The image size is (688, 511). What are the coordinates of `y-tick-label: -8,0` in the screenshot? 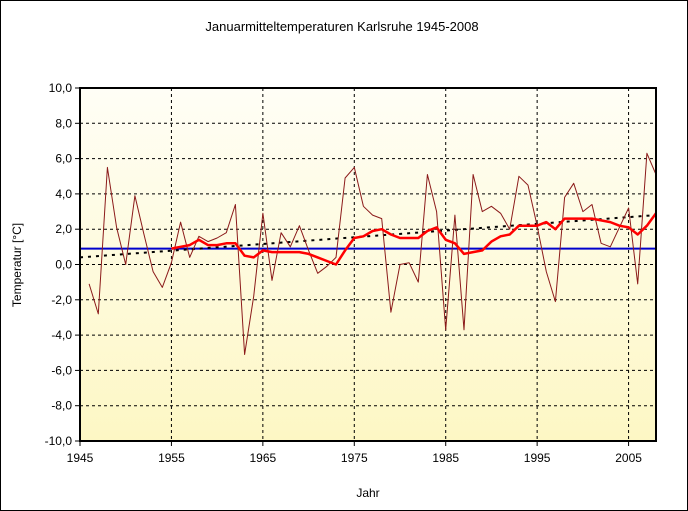 It's located at (61, 406).